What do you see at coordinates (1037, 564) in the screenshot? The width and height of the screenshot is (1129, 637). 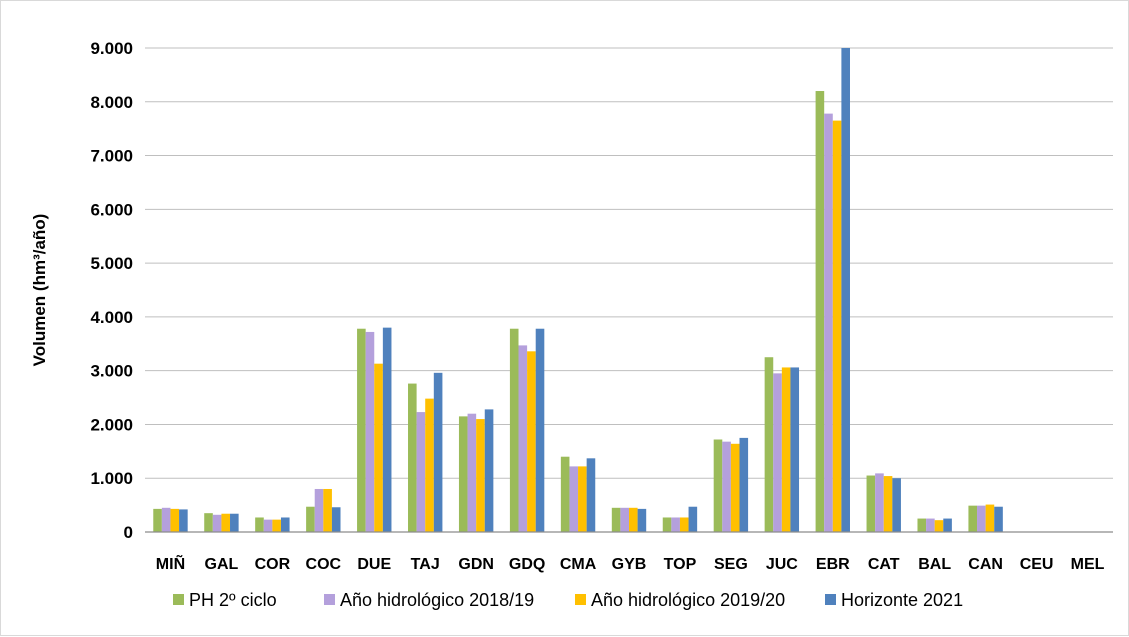 I see `x-tick-label: CEU` at bounding box center [1037, 564].